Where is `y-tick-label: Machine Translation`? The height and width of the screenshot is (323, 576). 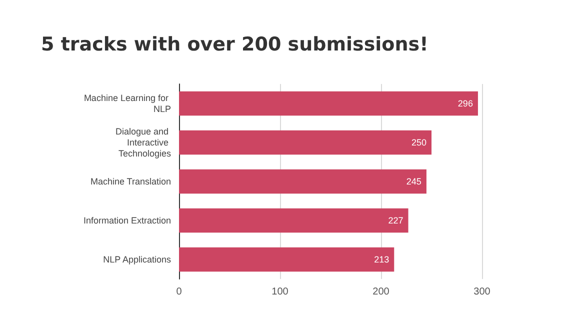
y-tick-label: Machine Translation is located at coordinates (130, 181).